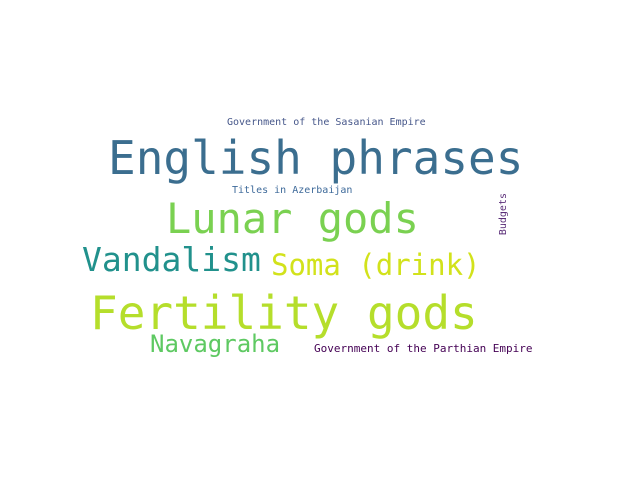 Image resolution: width=640 pixels, height=480 pixels. What do you see at coordinates (171, 259) in the screenshot?
I see `word-vandalism: Vandalism` at bounding box center [171, 259].